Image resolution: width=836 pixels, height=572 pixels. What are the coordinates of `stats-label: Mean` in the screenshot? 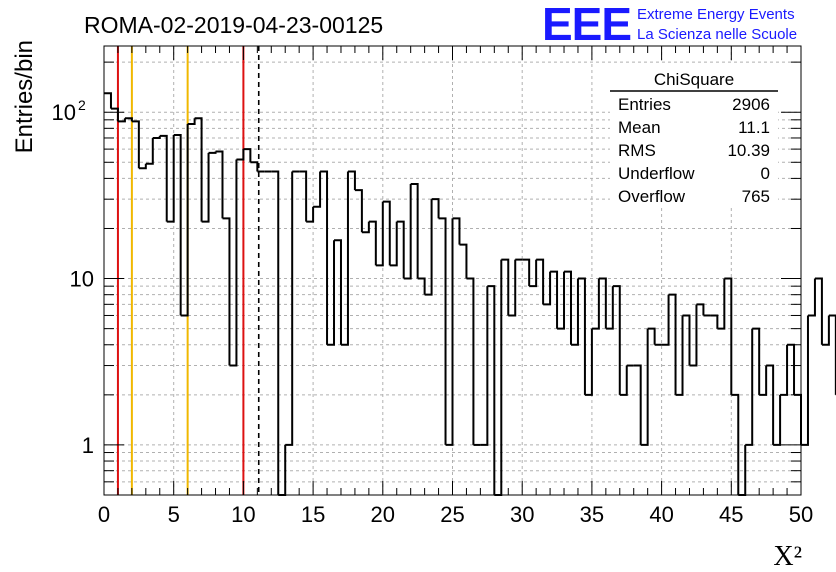 It's located at (639, 127).